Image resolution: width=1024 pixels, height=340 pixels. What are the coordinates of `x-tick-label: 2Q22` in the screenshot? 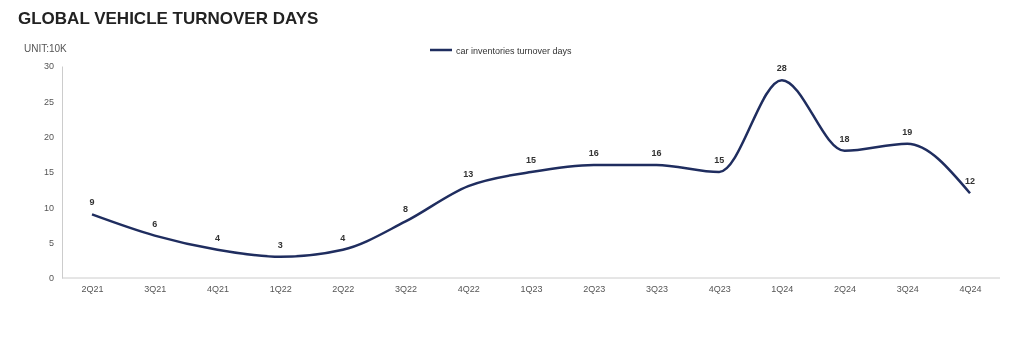 It's located at (343, 289).